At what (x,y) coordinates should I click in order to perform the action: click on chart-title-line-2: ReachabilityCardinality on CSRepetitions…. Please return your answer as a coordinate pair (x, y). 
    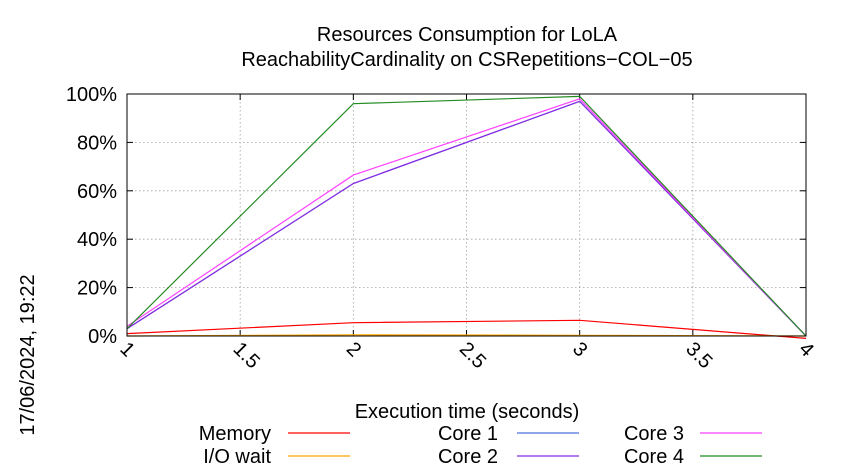
    Looking at the image, I should click on (466, 60).